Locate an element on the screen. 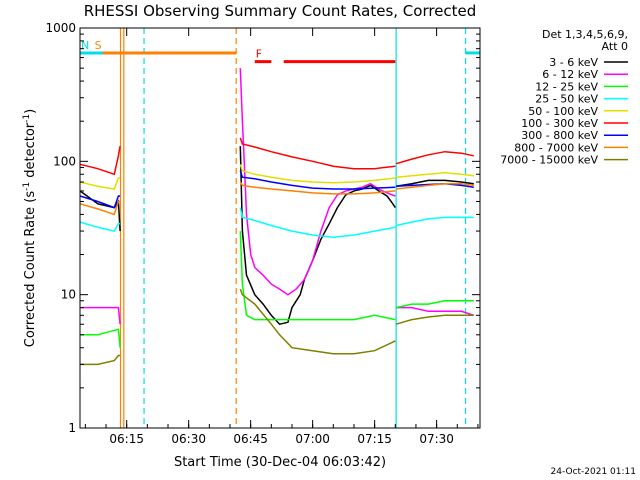 The image size is (640, 480). legend-label-8: 7000 - 15000 keV is located at coordinates (549, 160).